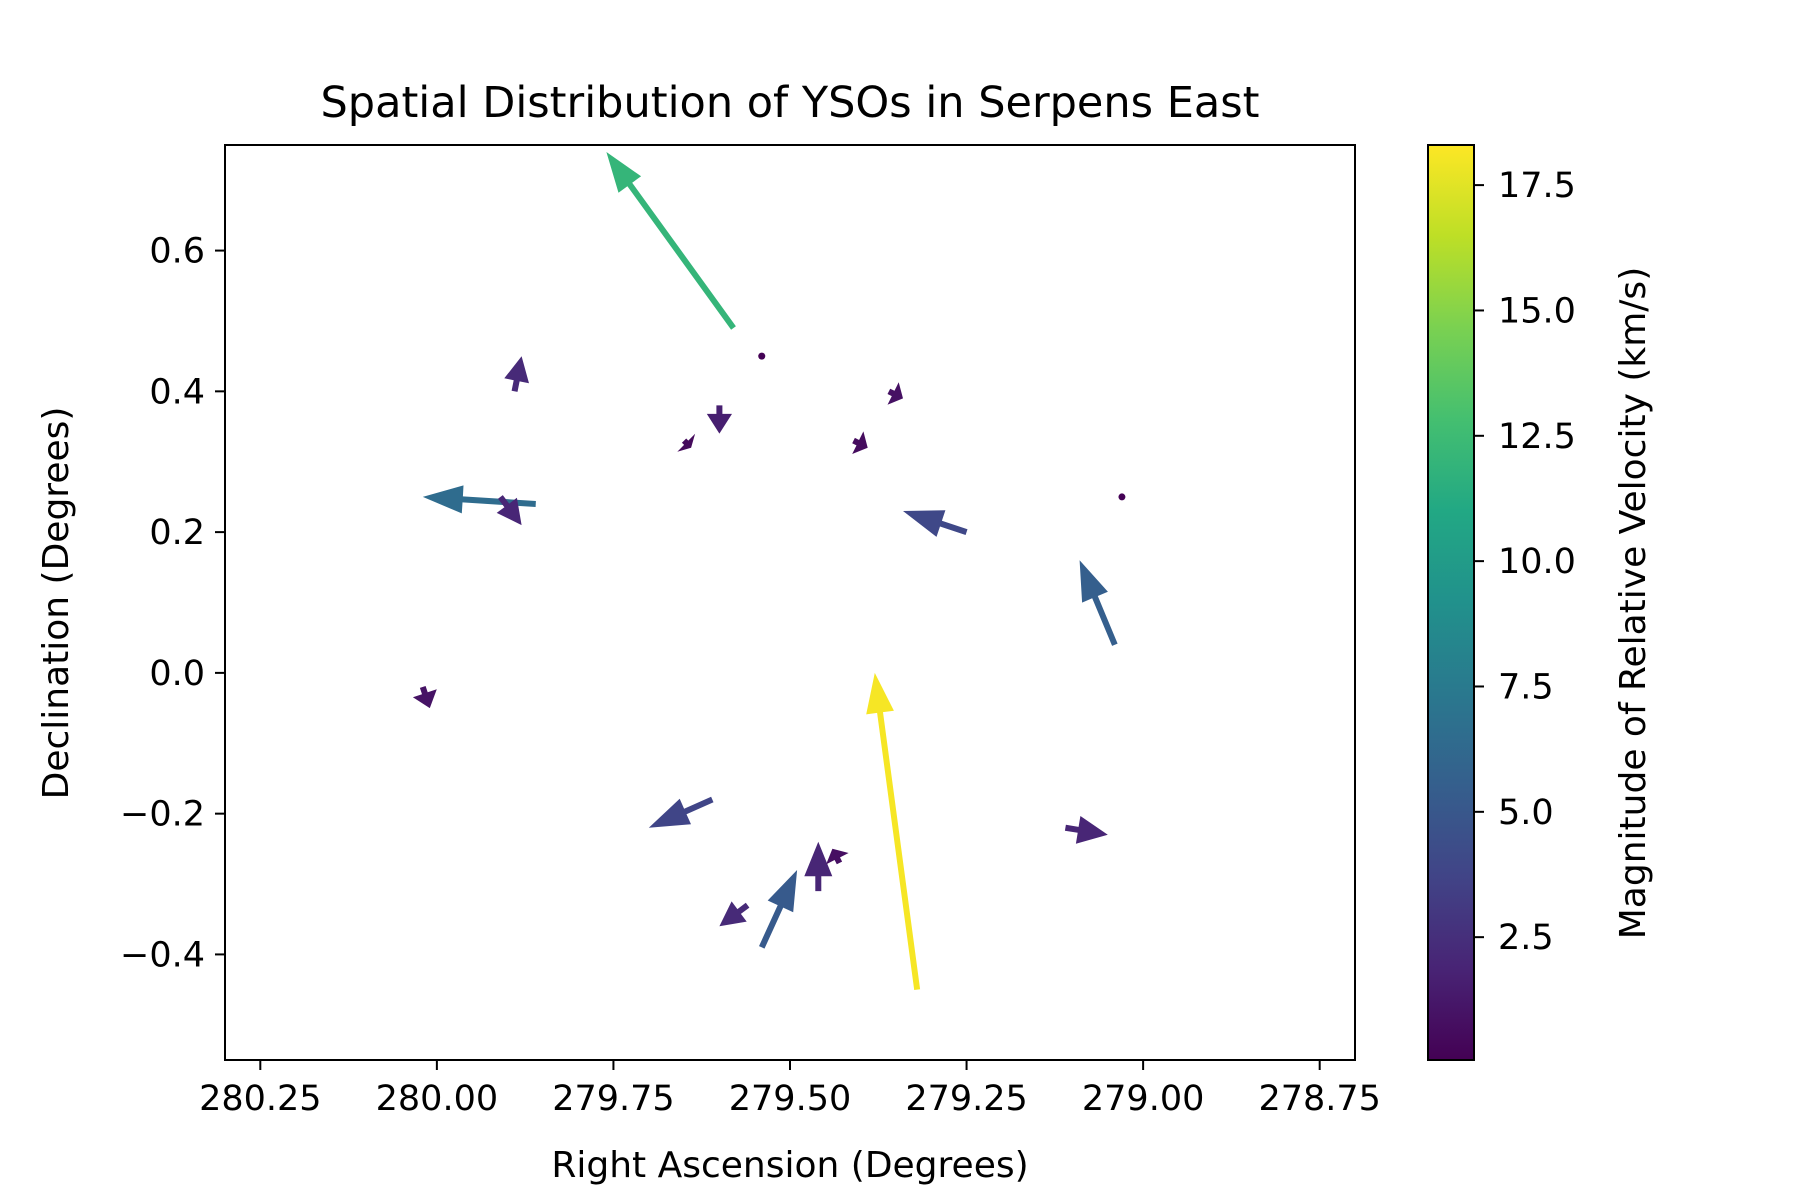 The width and height of the screenshot is (1800, 1200). Describe the element at coordinates (1451, 602) in the screenshot. I see `colorbar` at that location.